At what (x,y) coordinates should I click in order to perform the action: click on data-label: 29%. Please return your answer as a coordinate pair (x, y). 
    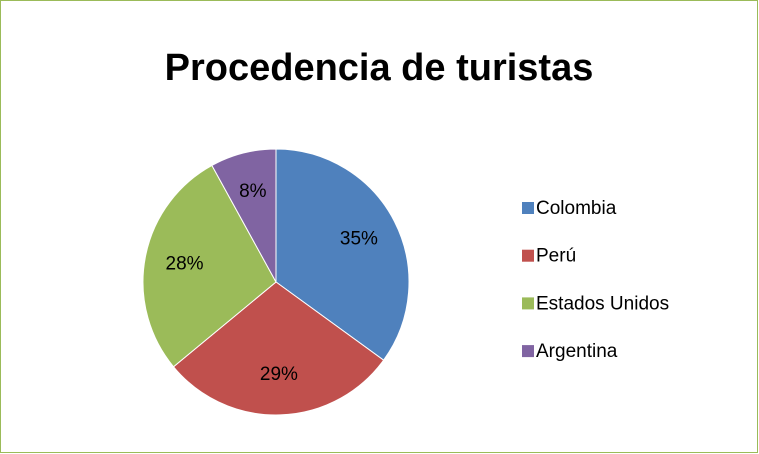
    Looking at the image, I should click on (279, 374).